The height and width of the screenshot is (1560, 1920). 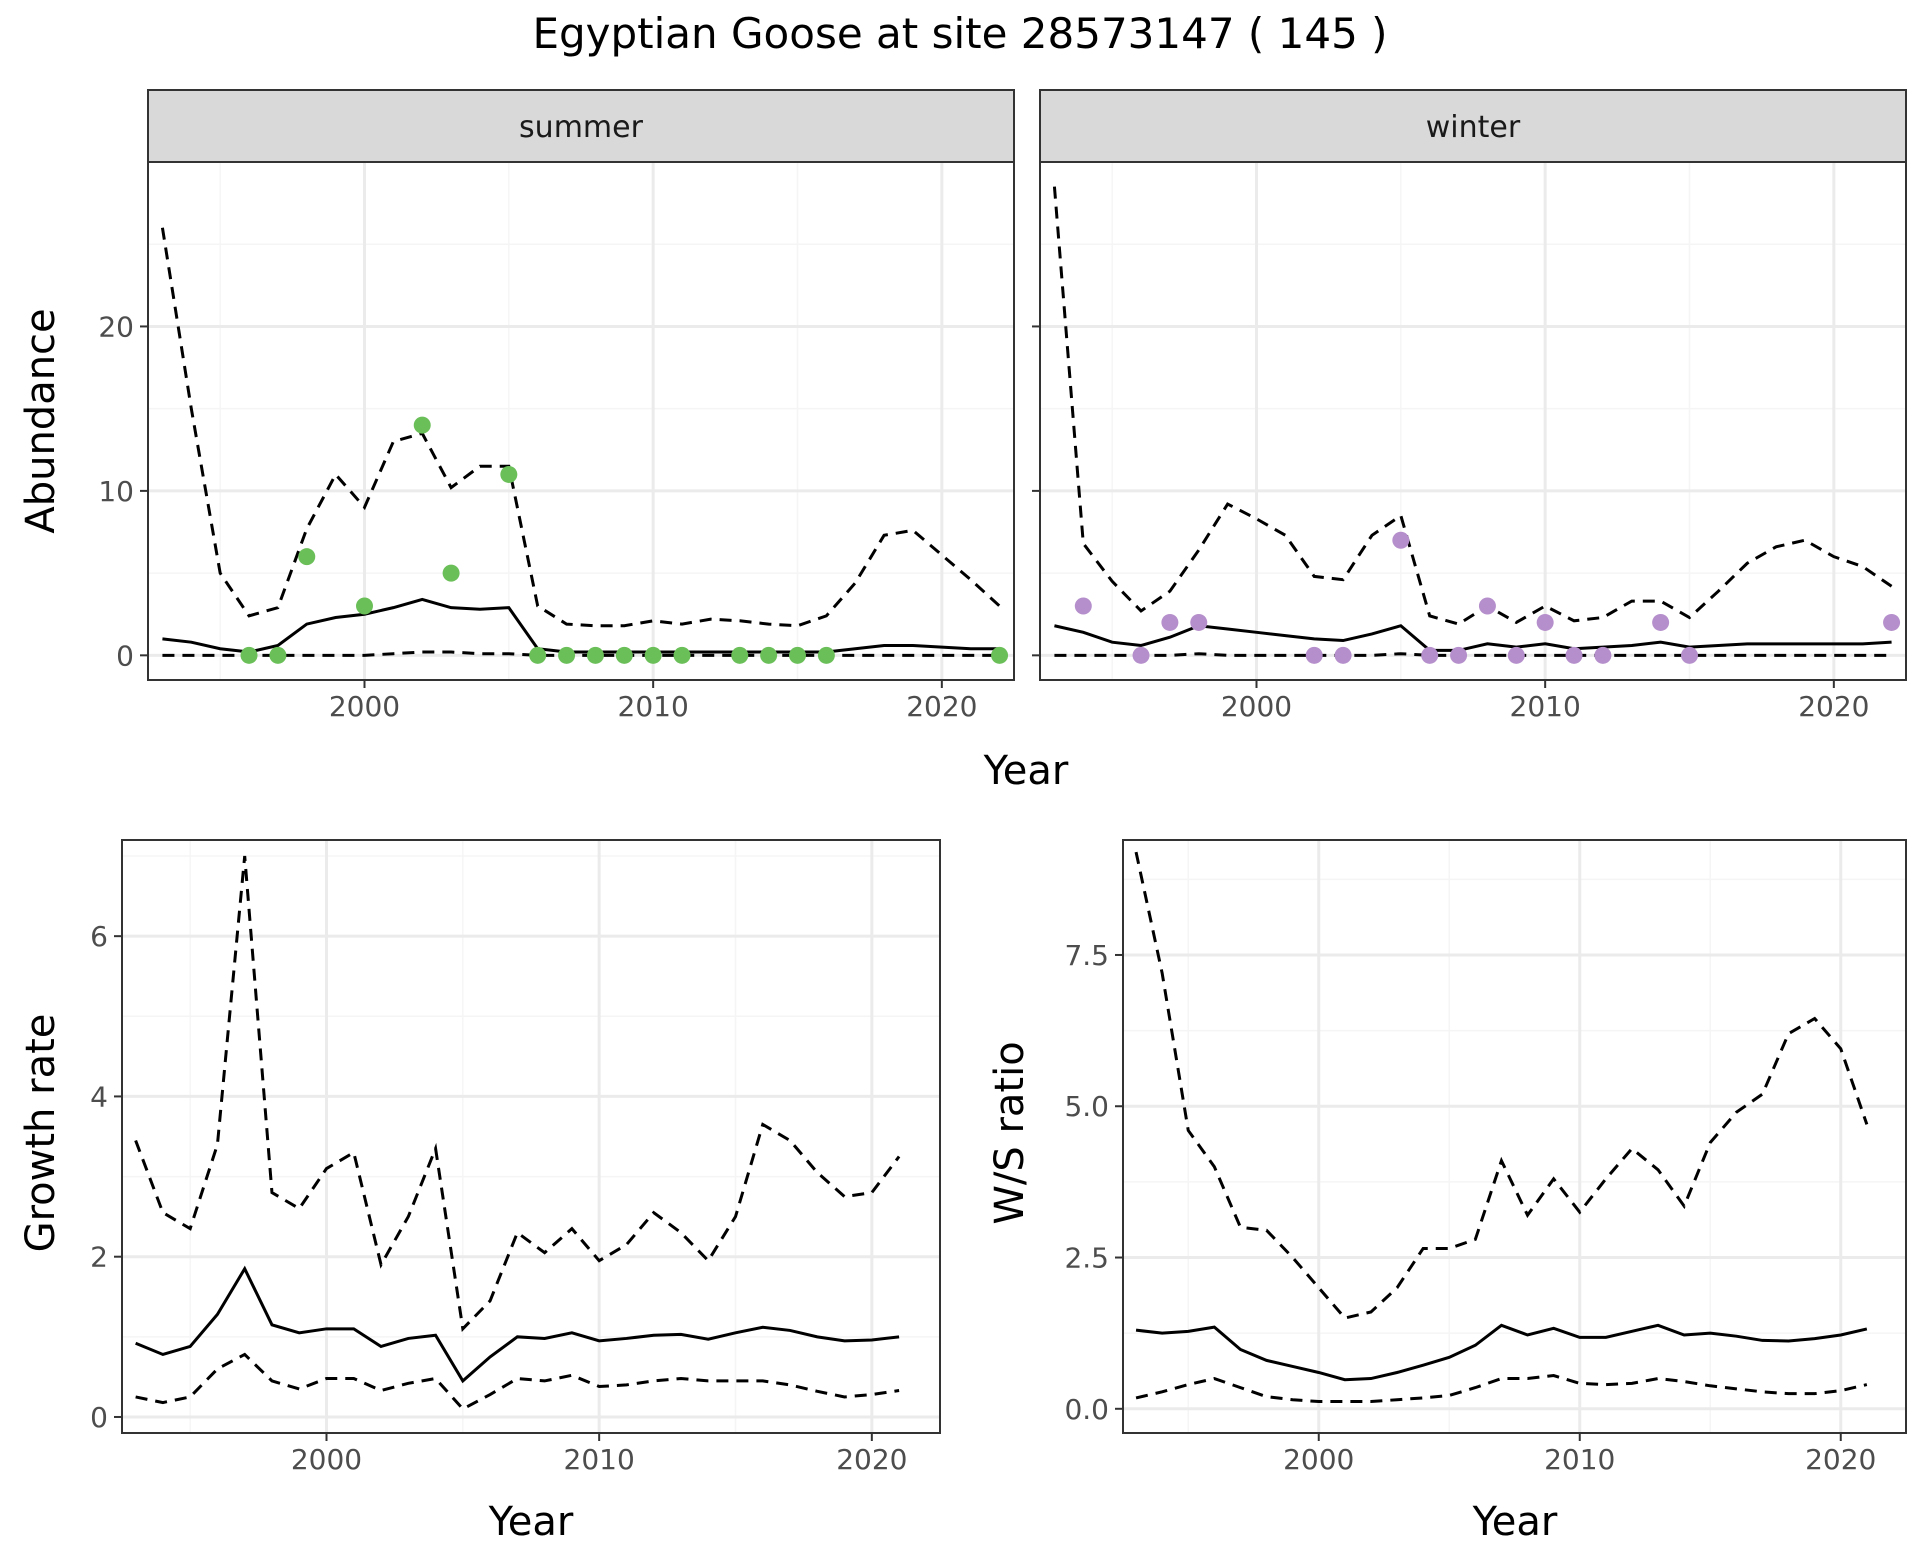 What do you see at coordinates (1010, 1132) in the screenshot?
I see `ratio-y-axis-title: W/S ratio` at bounding box center [1010, 1132].